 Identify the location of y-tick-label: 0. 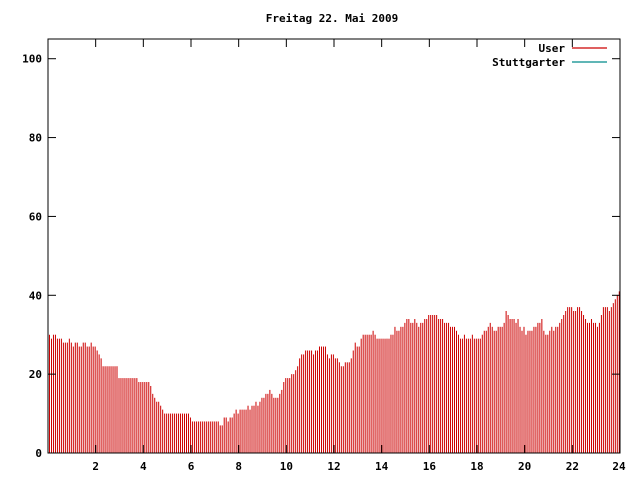
(38, 453).